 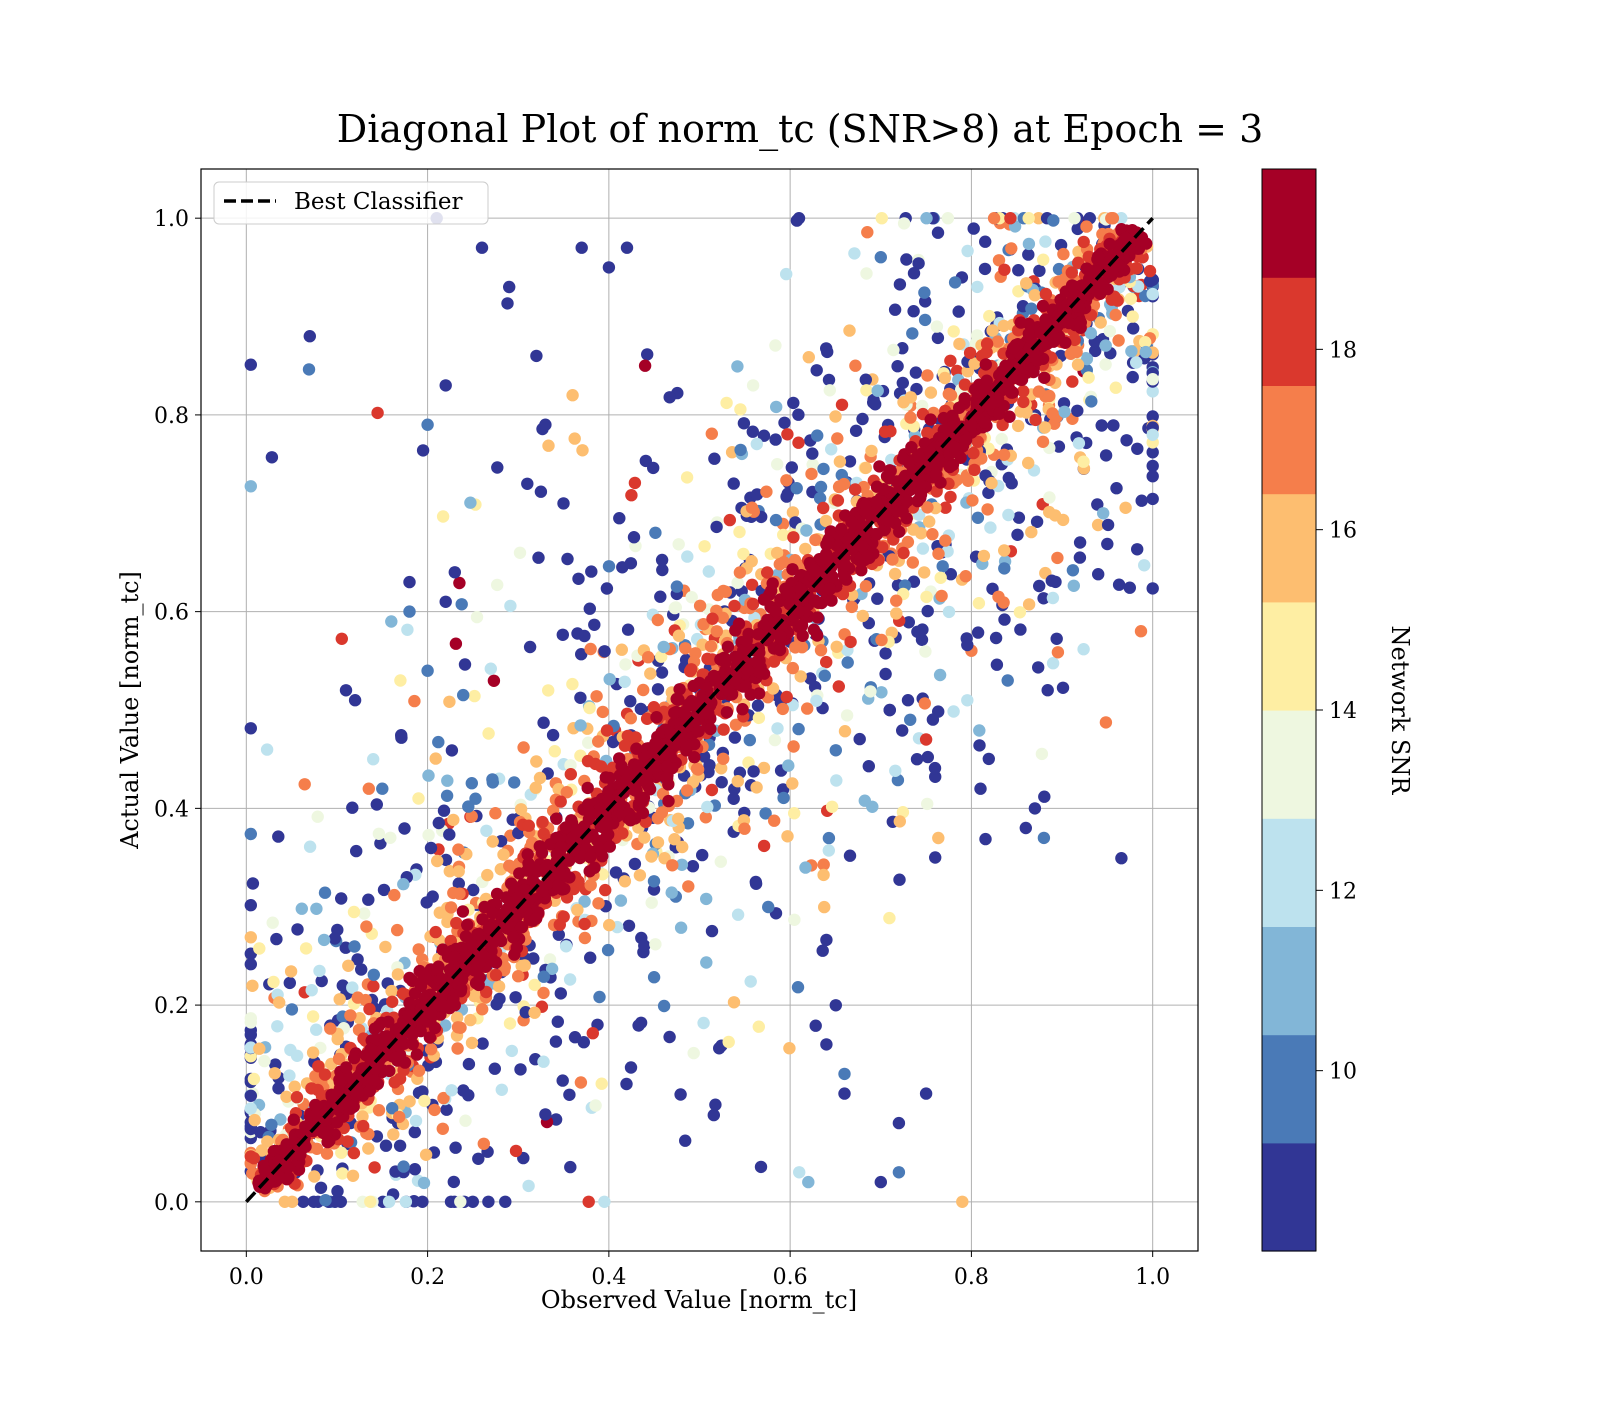 I want to click on x-tick-label: 0.2, so click(x=427, y=1277).